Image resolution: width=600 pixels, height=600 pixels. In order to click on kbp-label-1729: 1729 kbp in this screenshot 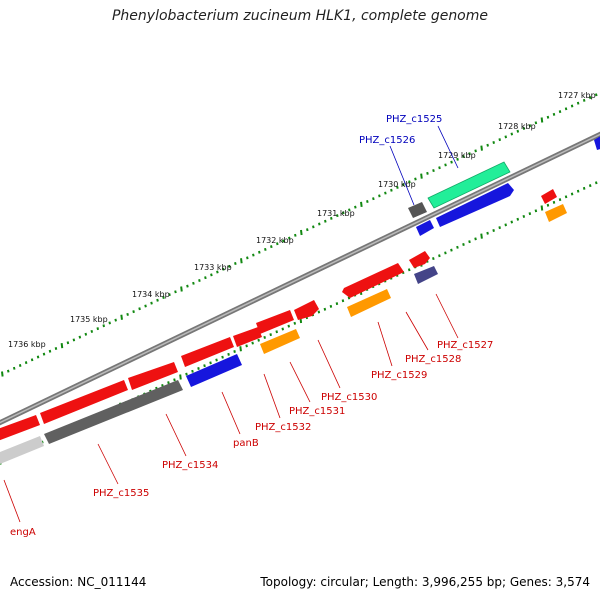, I will do `click(457, 155)`.